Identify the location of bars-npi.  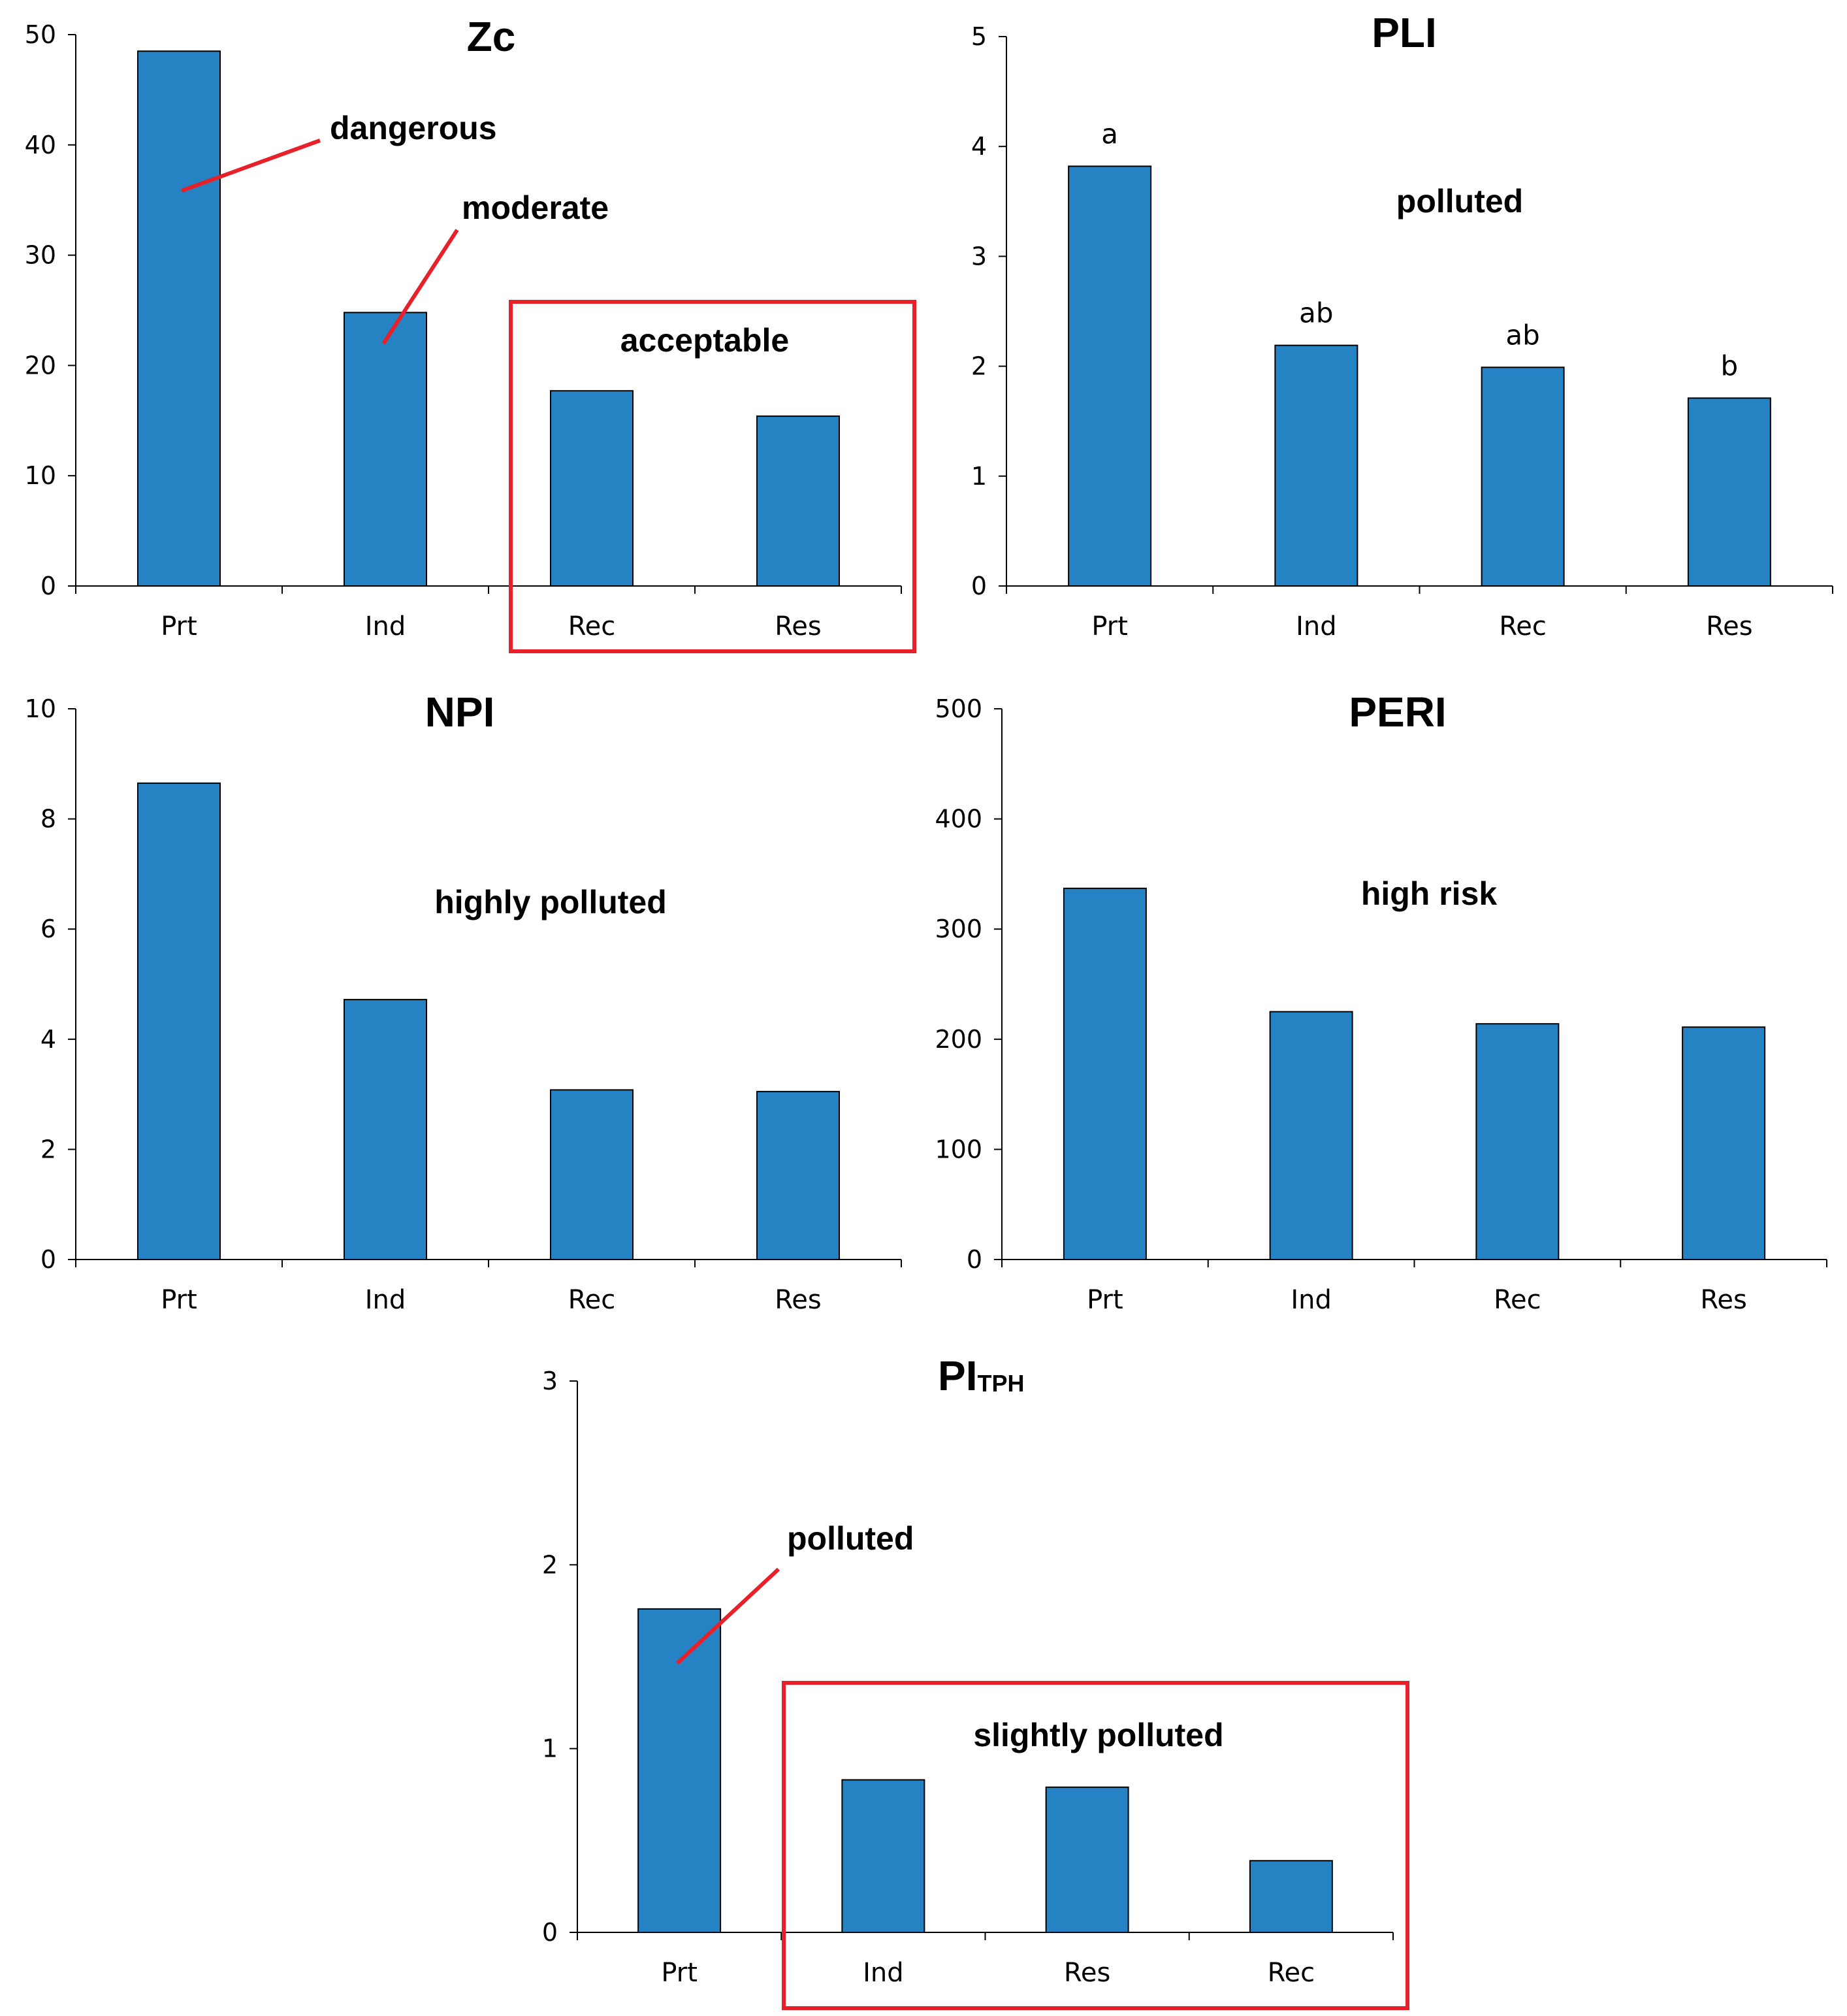
(489, 1021).